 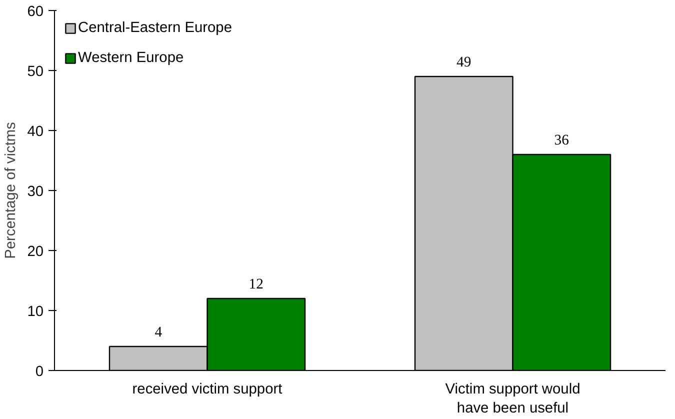 I want to click on y-tick-label: 50, so click(x=35, y=72).